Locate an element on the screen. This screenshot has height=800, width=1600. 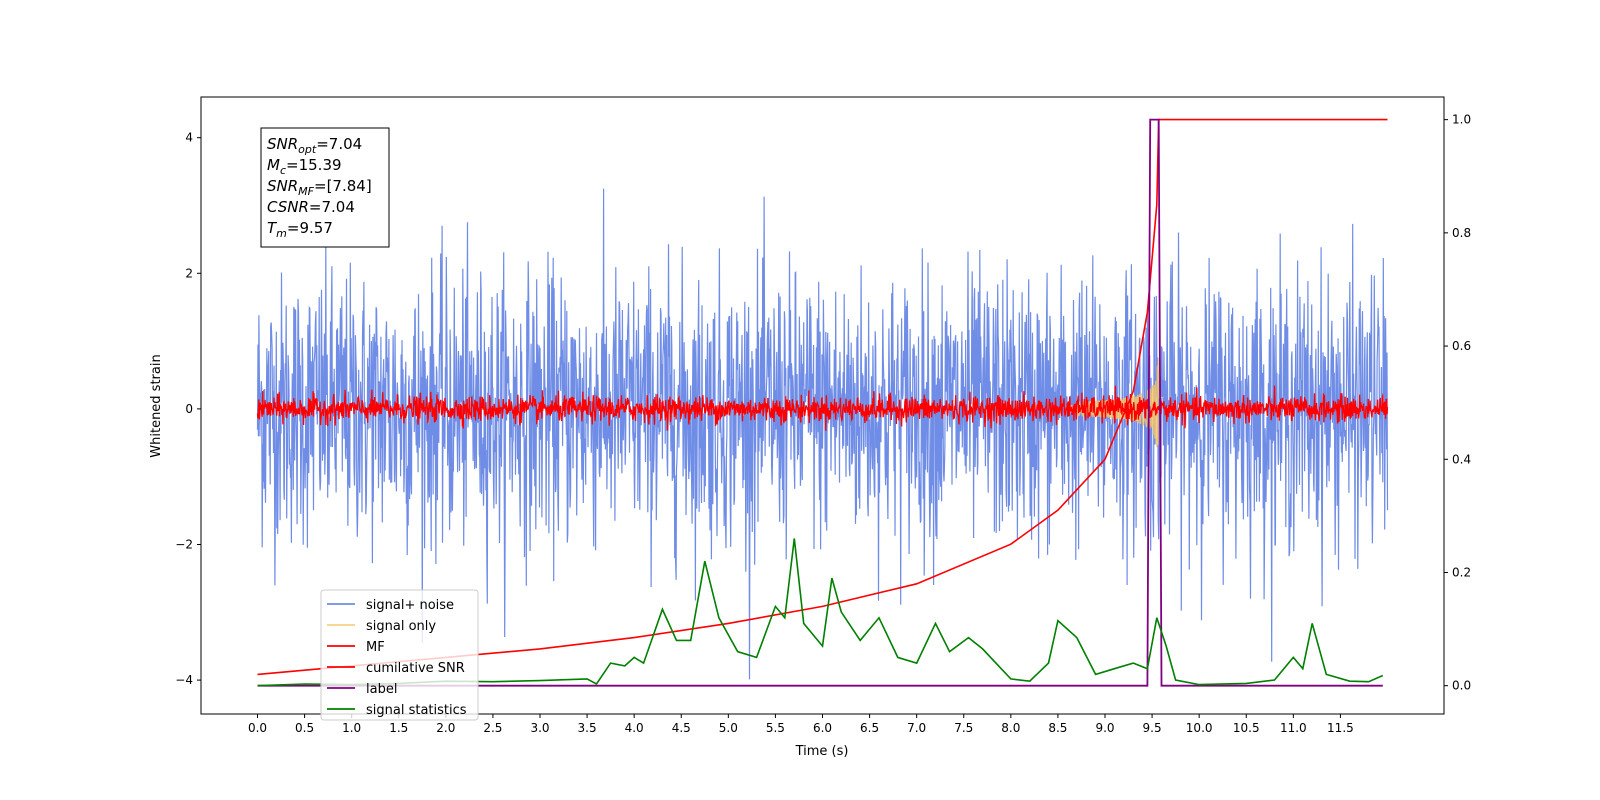
legend-label: signal only is located at coordinates (401, 626).